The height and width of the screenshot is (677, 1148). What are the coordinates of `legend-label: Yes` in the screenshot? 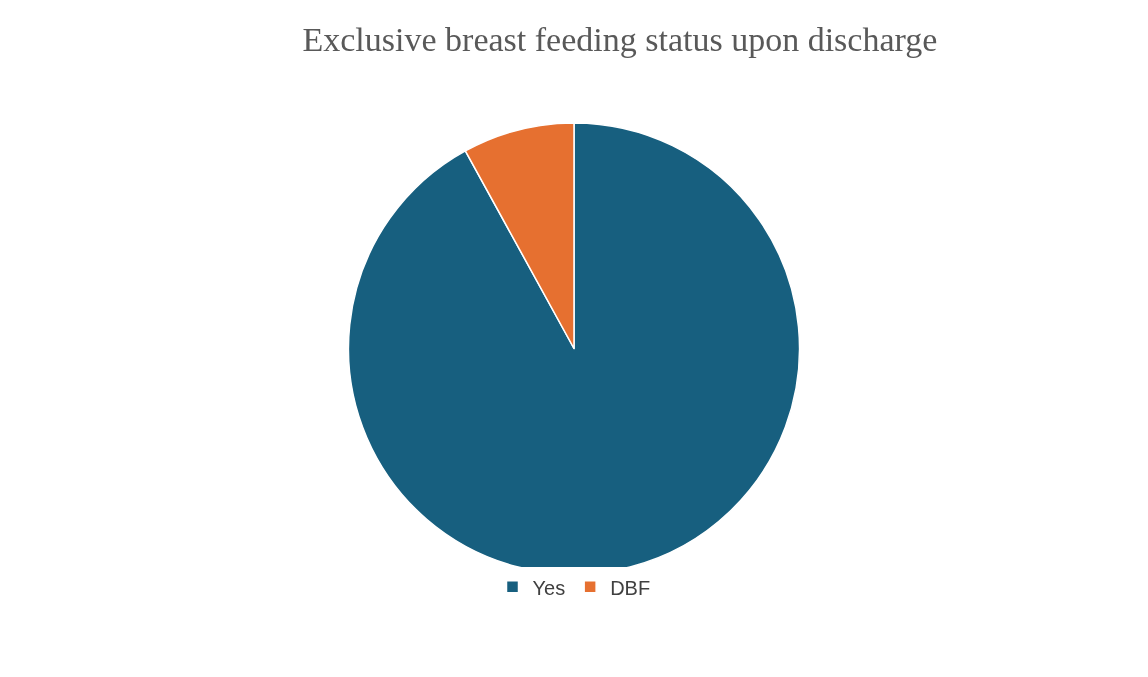 It's located at (549, 587).